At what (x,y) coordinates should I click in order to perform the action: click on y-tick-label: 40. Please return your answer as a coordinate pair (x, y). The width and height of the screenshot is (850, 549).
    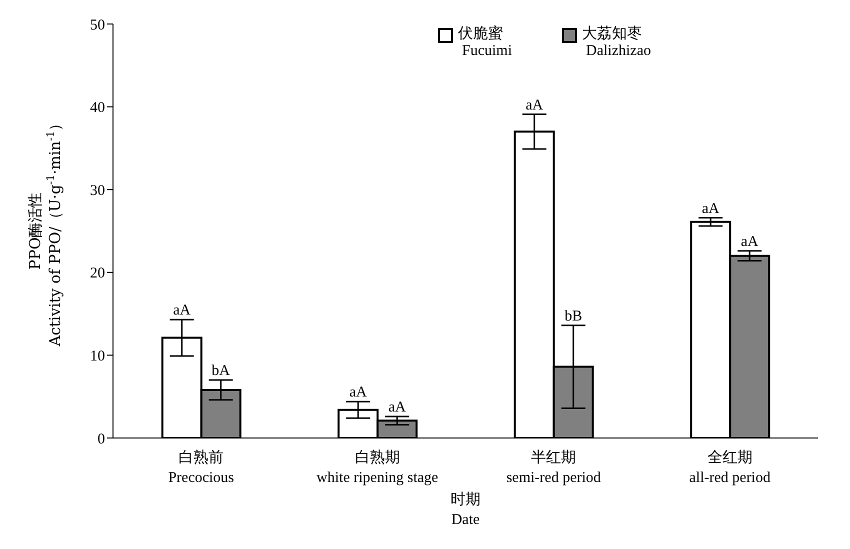
    Looking at the image, I should click on (97, 108).